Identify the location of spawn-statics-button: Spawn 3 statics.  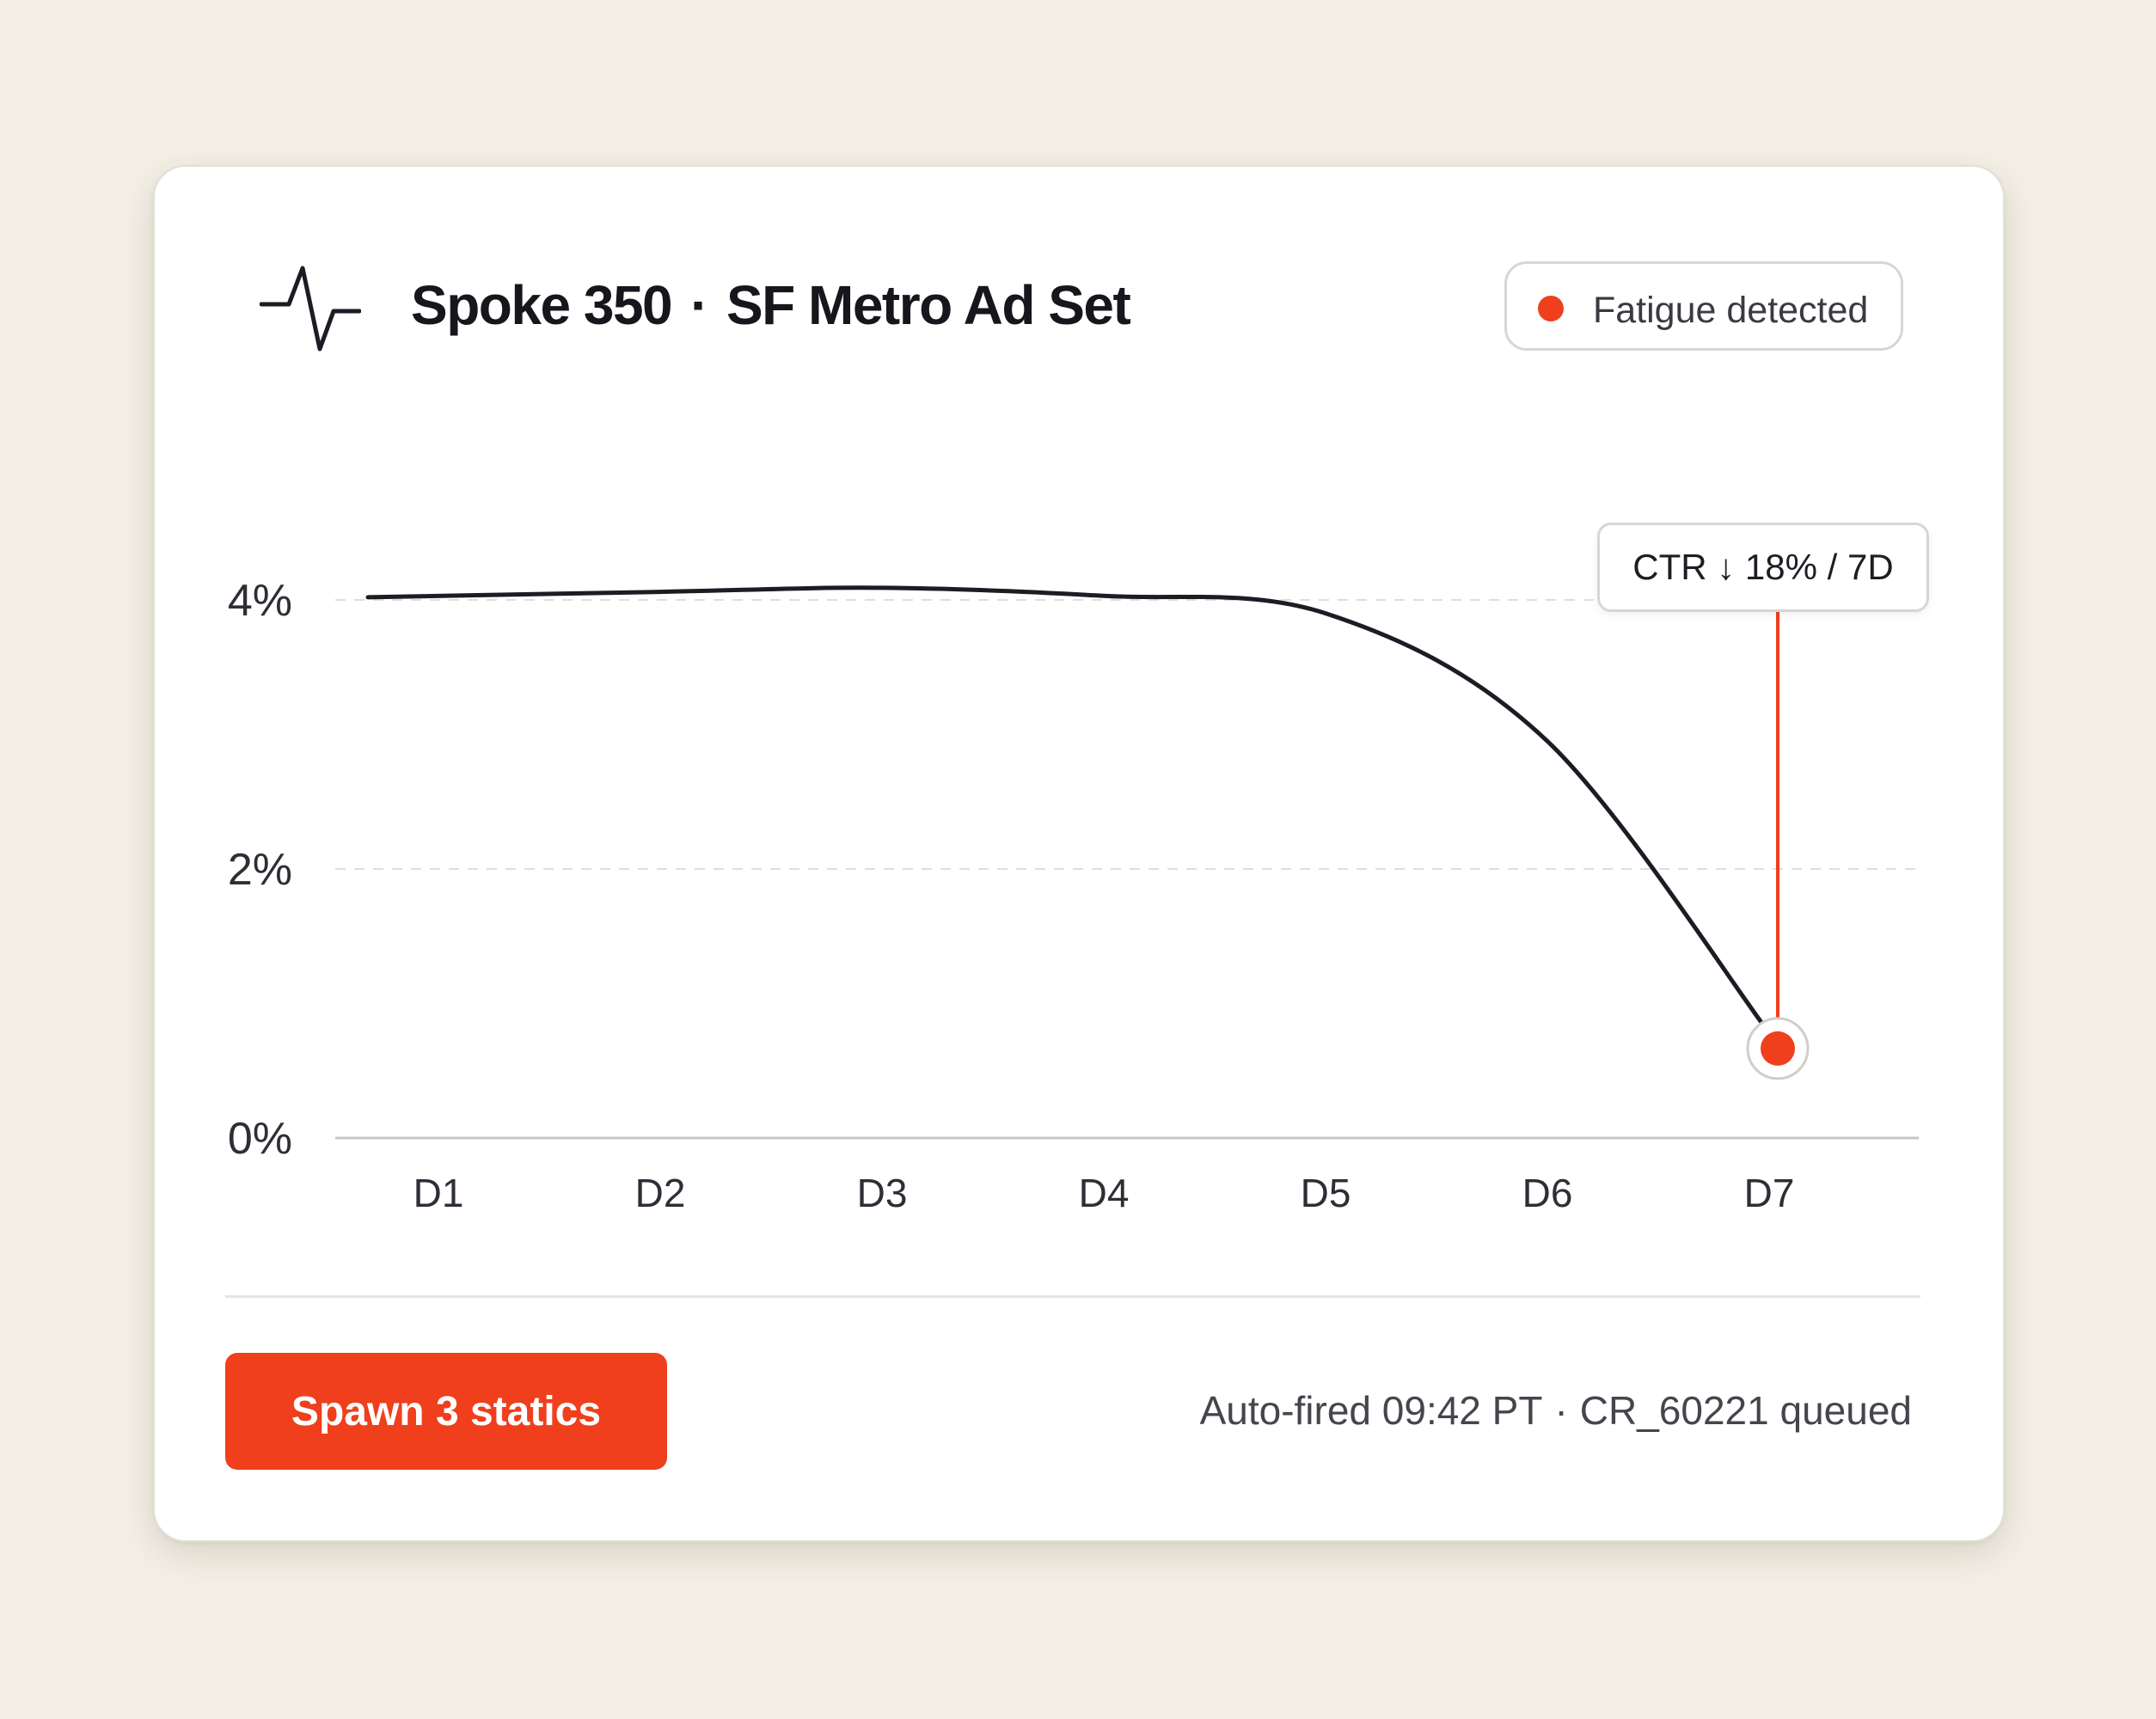
(446, 1411).